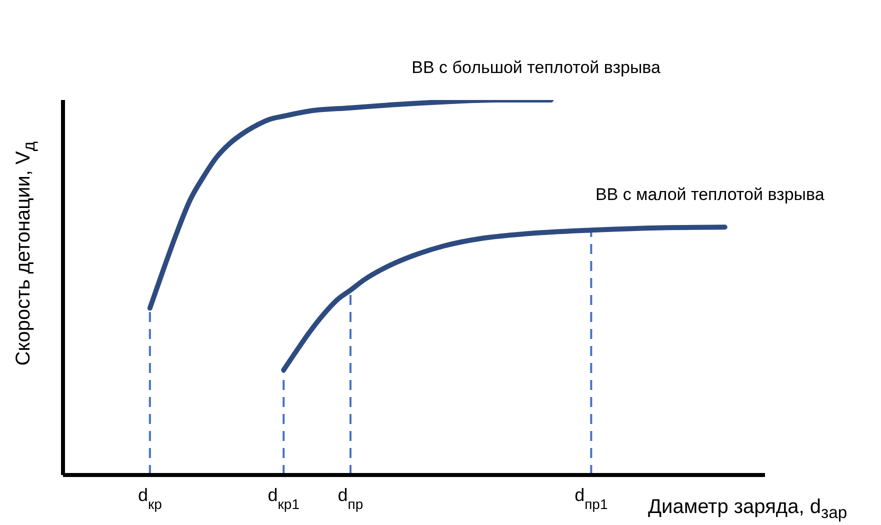 This screenshot has width=881, height=525. What do you see at coordinates (351, 498) in the screenshot?
I see `x-tick-label: d$_{пр}$` at bounding box center [351, 498].